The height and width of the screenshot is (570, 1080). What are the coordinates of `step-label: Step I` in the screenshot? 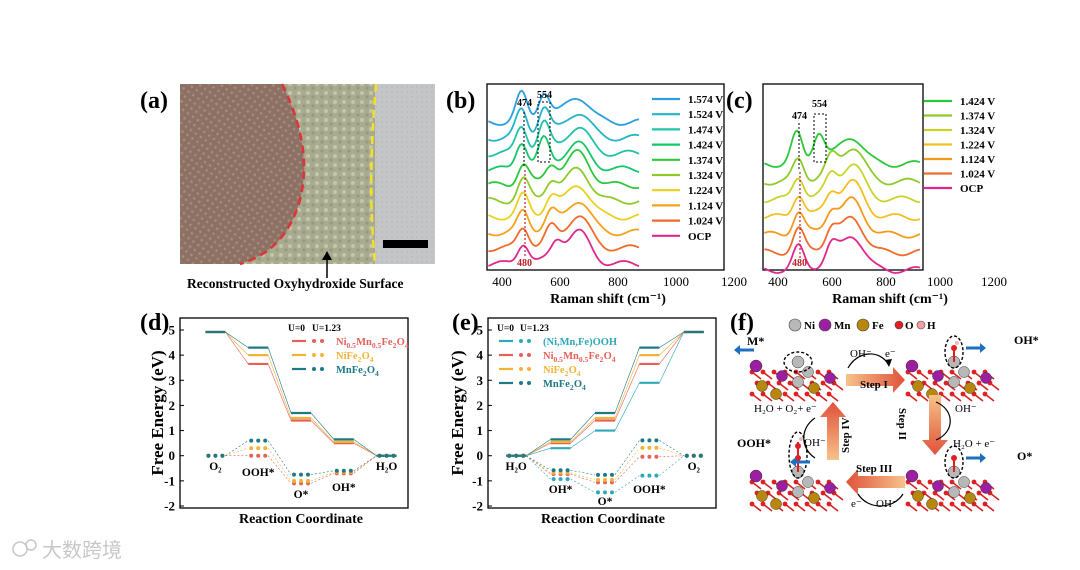 It's located at (874, 385).